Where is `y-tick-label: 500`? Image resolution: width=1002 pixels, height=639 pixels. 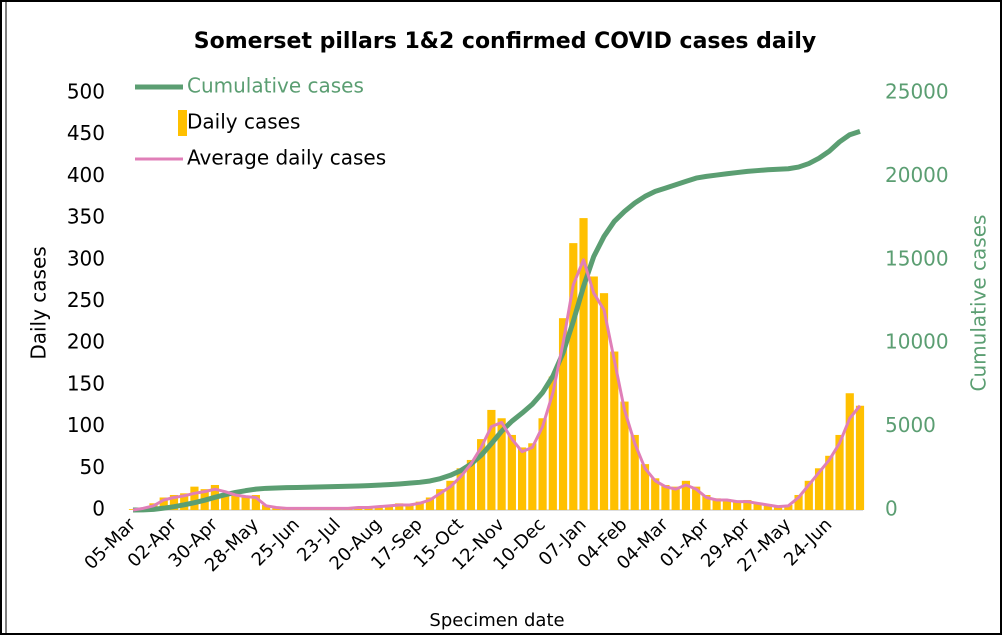
y-tick-label: 500 is located at coordinates (86, 92).